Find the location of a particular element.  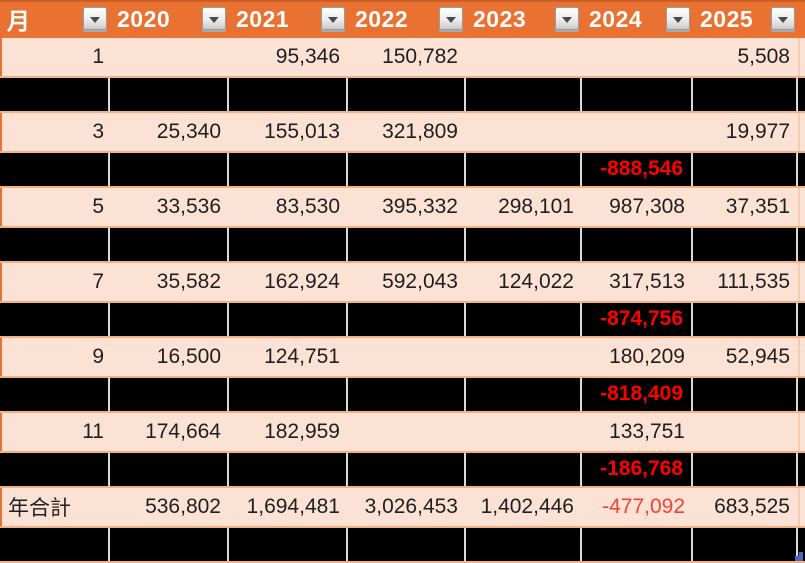

value-cell: 16,500 is located at coordinates (188, 356).